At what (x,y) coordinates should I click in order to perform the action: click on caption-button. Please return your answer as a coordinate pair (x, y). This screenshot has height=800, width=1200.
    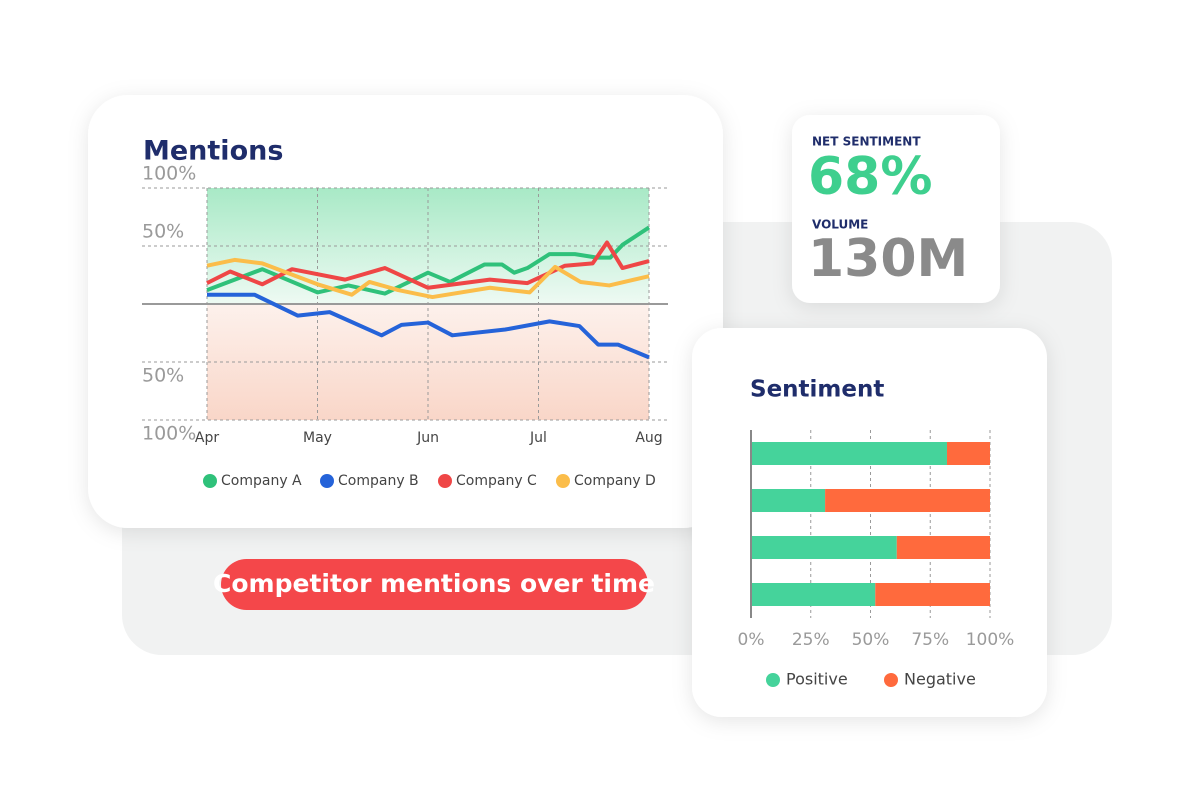
    Looking at the image, I should click on (434, 584).